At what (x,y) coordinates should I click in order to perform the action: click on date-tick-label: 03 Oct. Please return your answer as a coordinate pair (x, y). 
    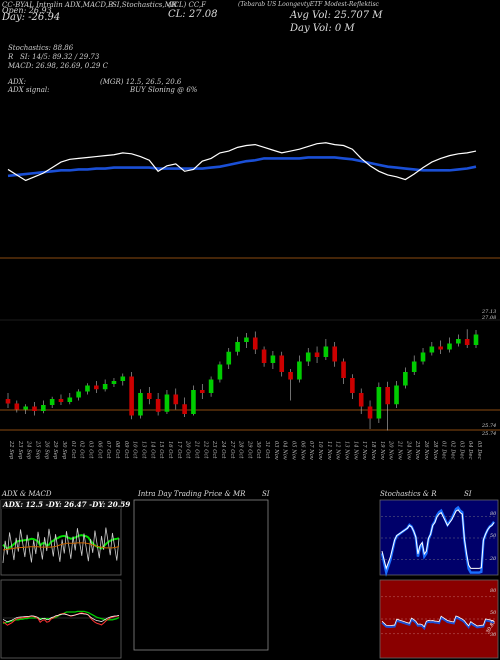
    Looking at the image, I should click on (90, 450).